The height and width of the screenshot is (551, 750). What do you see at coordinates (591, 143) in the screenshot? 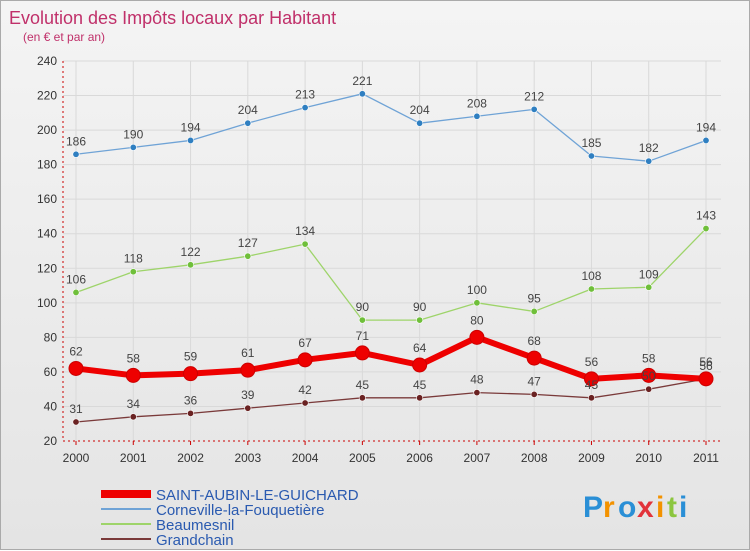
I see `data-label: 185` at bounding box center [591, 143].